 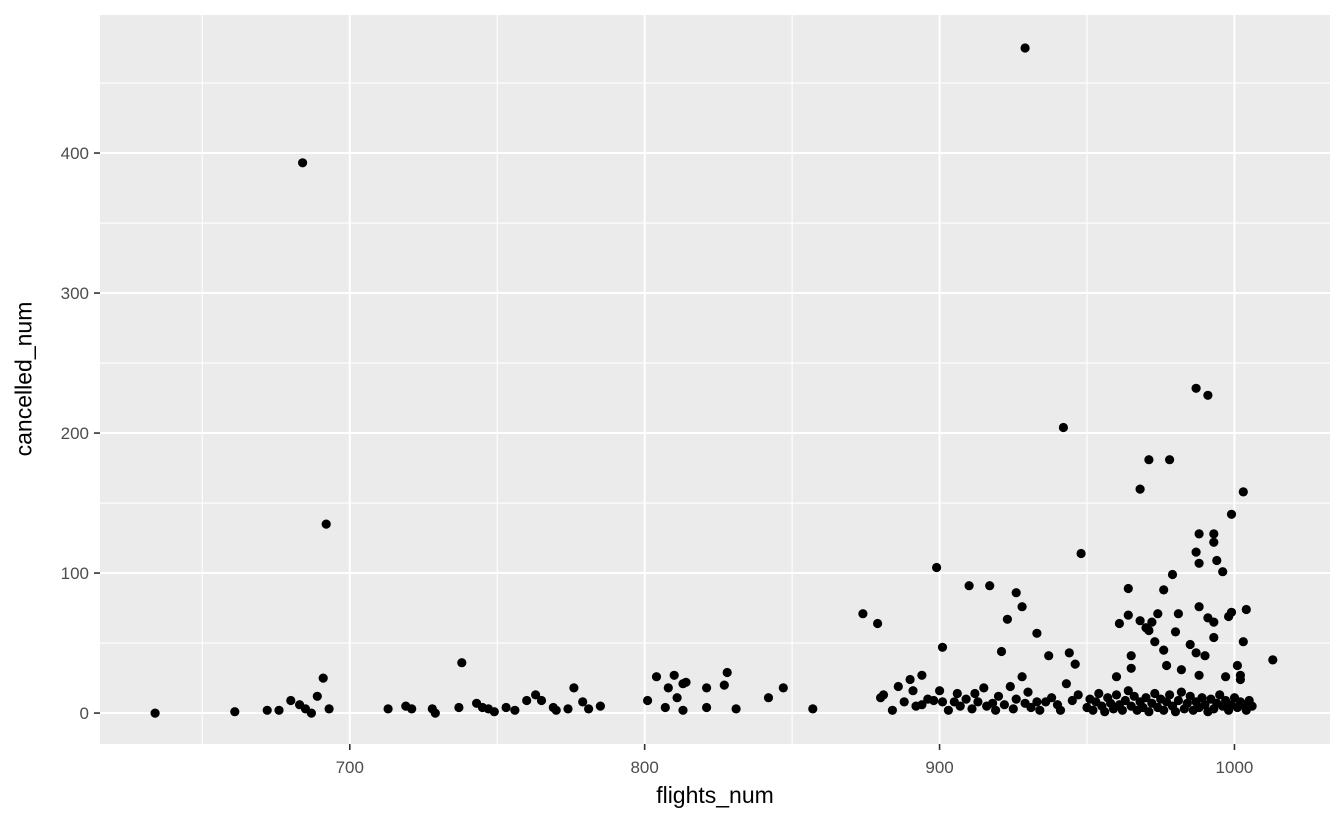 What do you see at coordinates (75, 433) in the screenshot?
I see `y-tick-label: 200` at bounding box center [75, 433].